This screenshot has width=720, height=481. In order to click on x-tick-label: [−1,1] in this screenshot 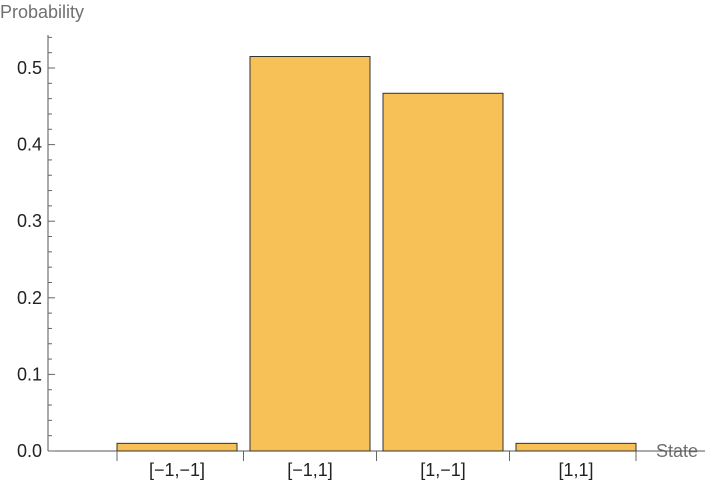, I will do `click(310, 470)`.